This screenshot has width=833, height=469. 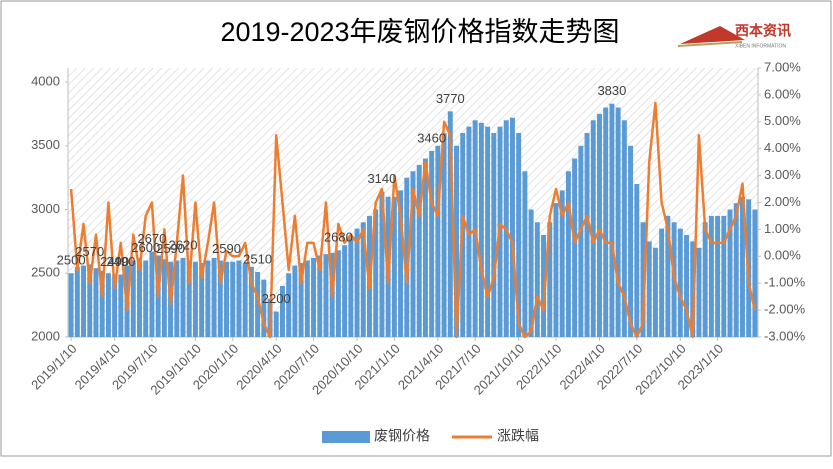 What do you see at coordinates (381, 178) in the screenshot?
I see `data-label: 3140` at bounding box center [381, 178].